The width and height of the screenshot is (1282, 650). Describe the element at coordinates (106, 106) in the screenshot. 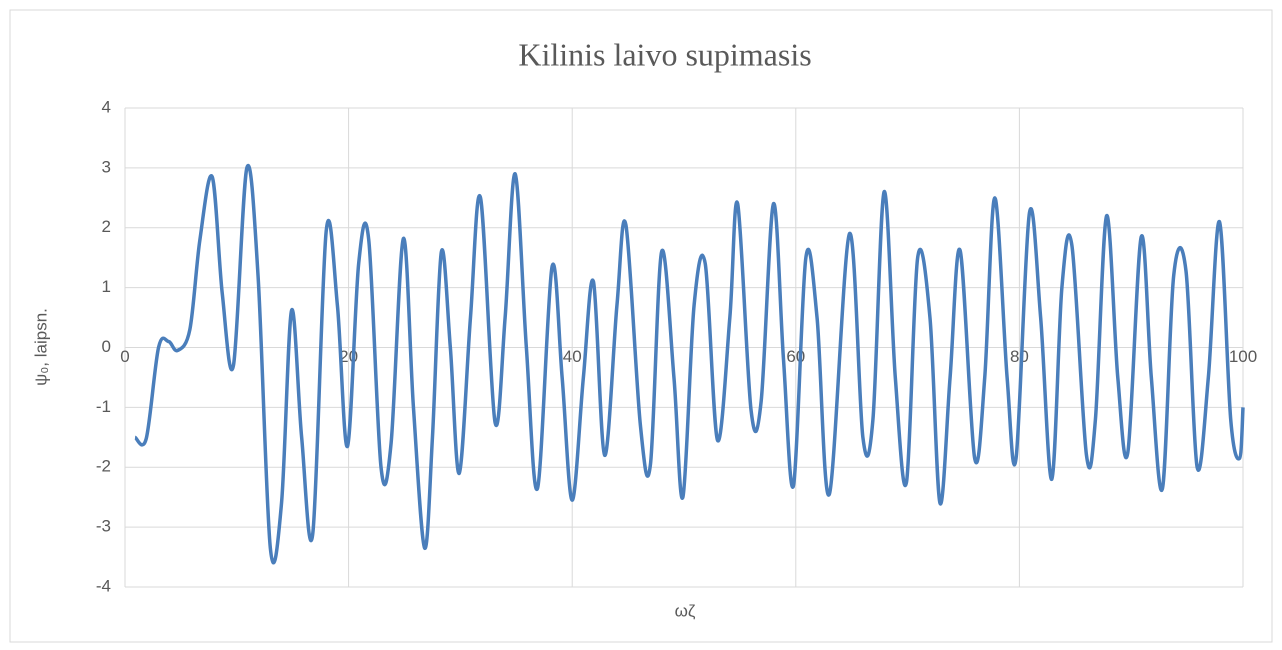

I see `y-tick-label: 4` at that location.